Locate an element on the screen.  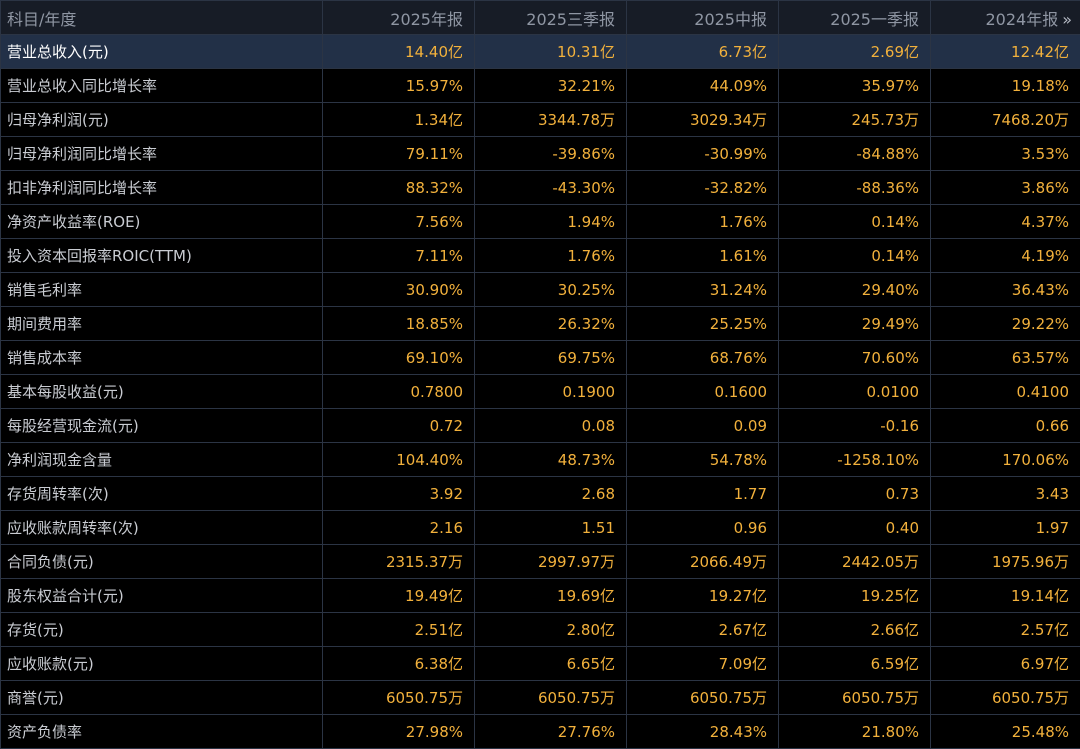
value-cell: 0.7800 is located at coordinates (399, 392).